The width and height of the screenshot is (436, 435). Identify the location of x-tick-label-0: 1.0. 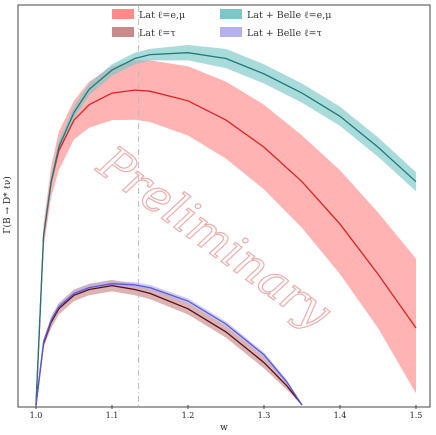
(36, 415).